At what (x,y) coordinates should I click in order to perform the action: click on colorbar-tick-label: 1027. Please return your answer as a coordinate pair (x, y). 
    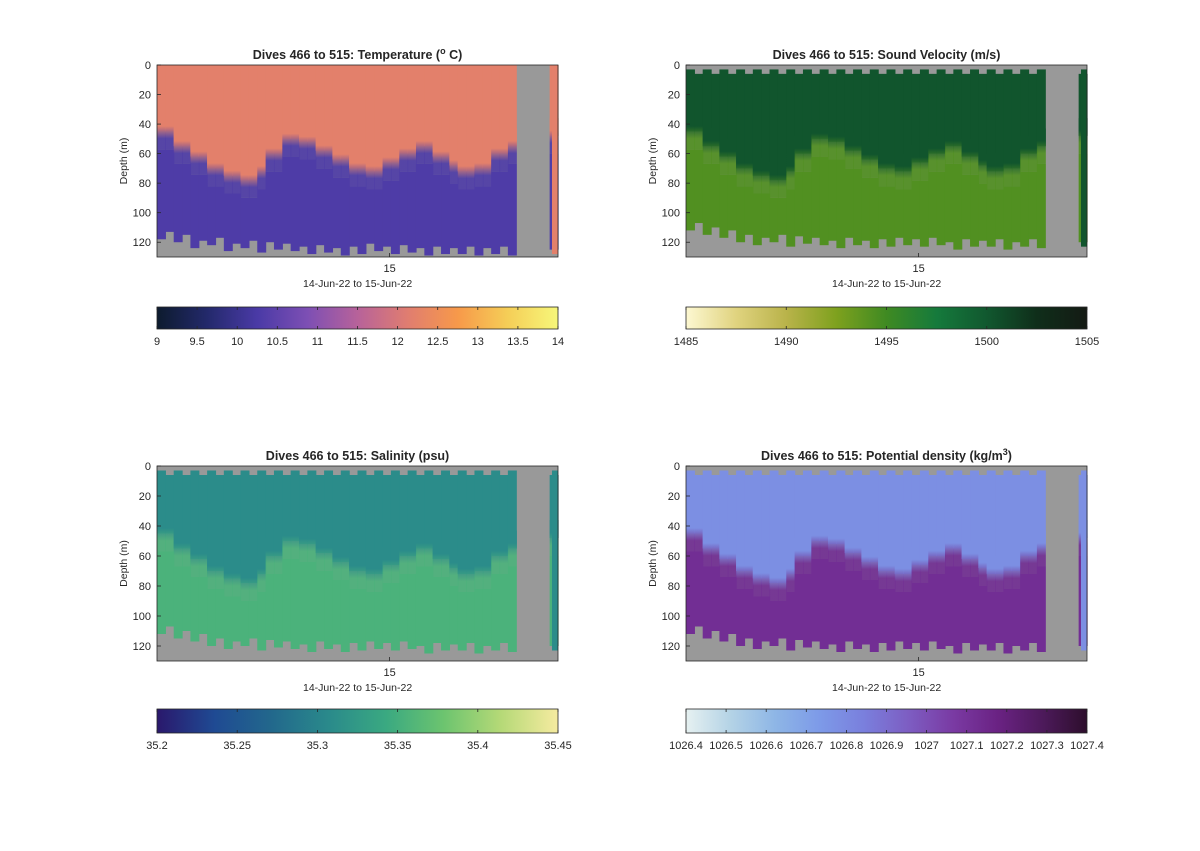
    Looking at the image, I should click on (926, 746).